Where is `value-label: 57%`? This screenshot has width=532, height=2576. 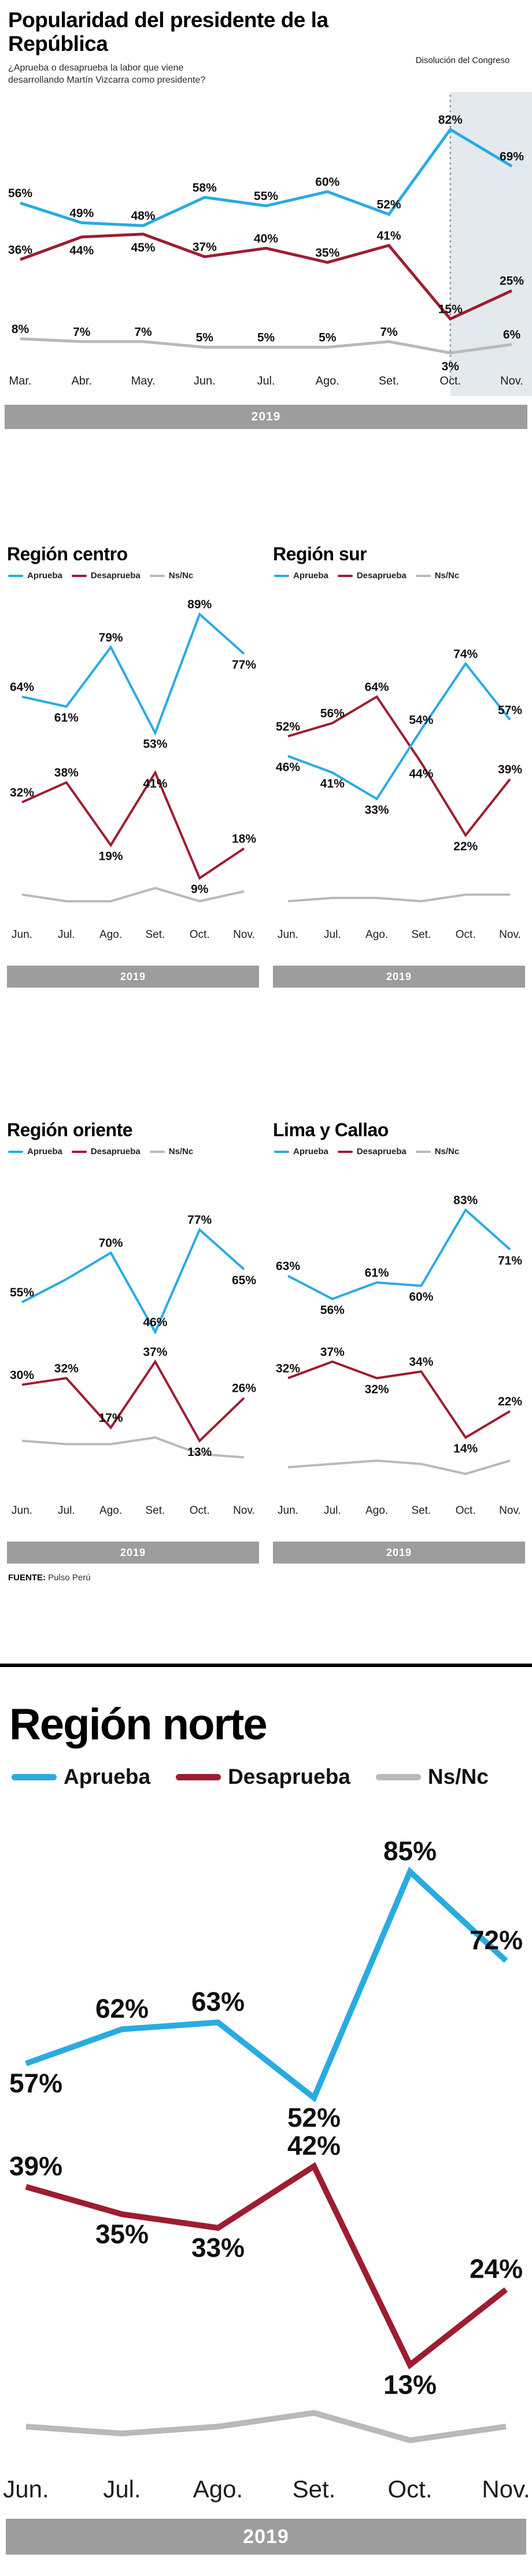 value-label: 57% is located at coordinates (35, 2083).